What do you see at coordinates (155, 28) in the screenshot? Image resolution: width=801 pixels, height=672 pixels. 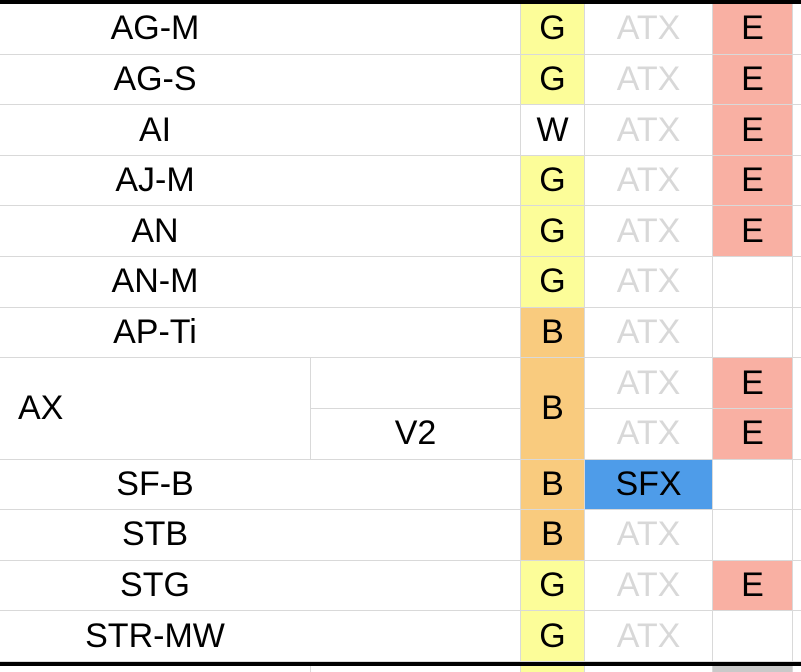 I see `row-label-cell: AG-M` at bounding box center [155, 28].